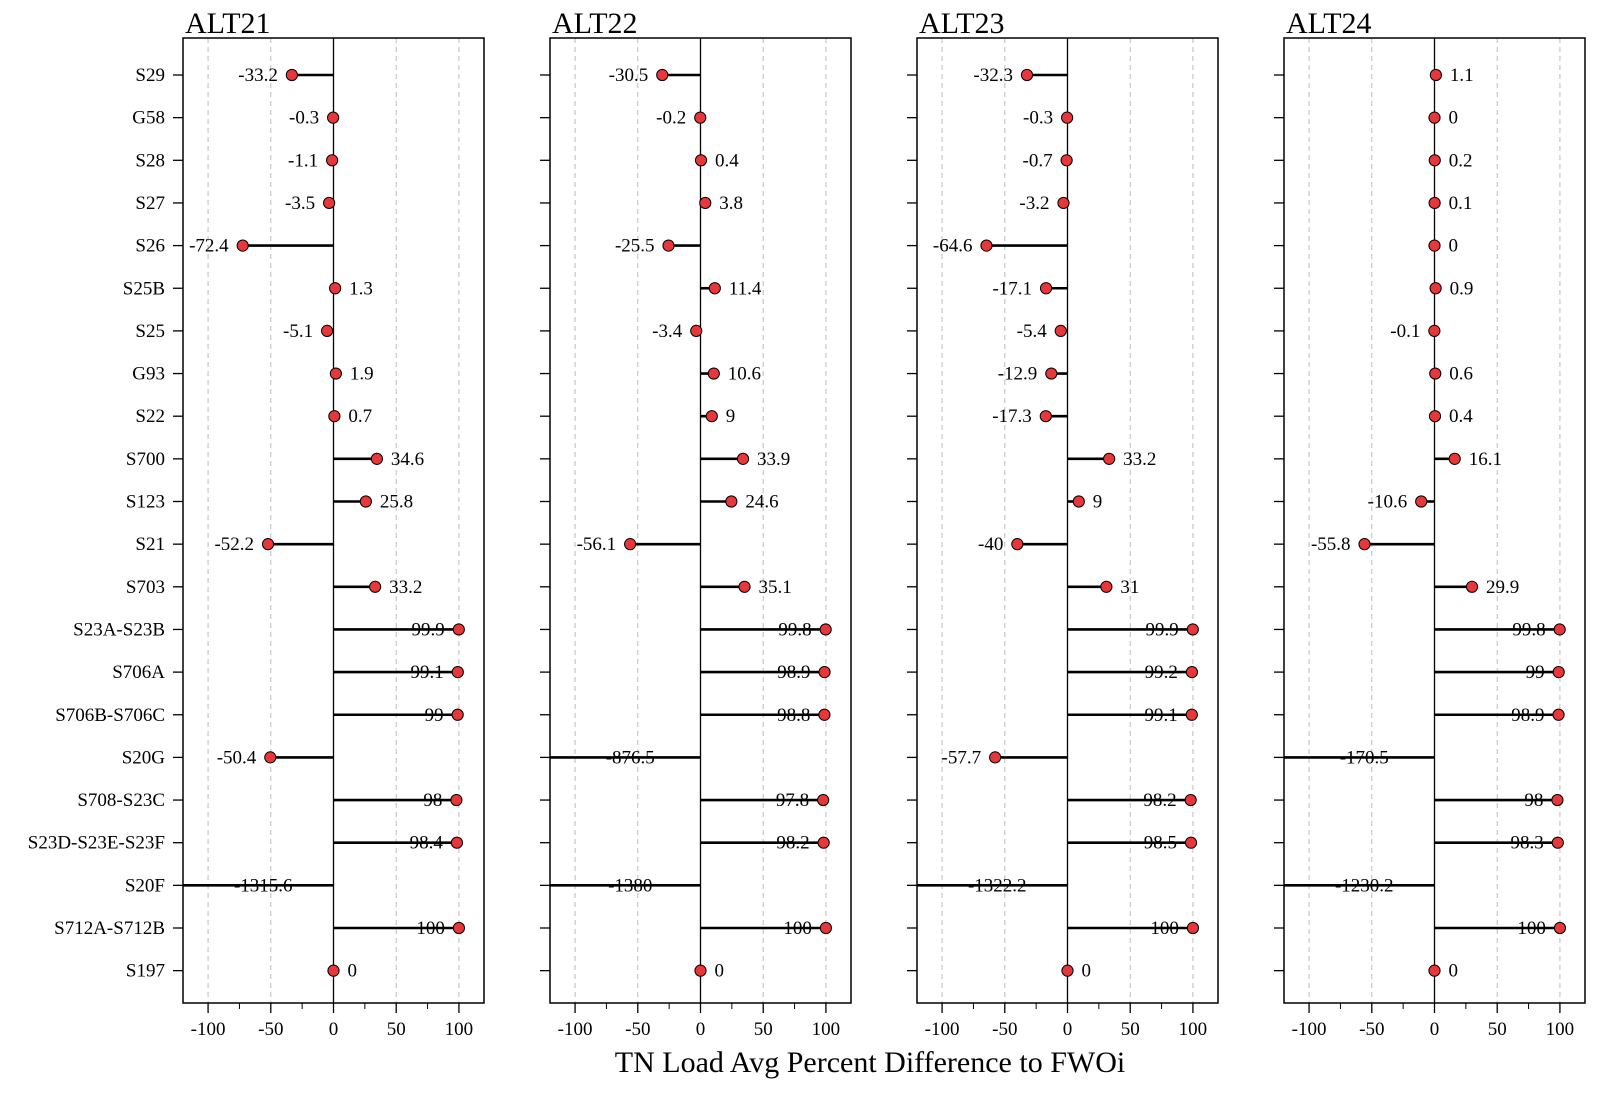  Describe the element at coordinates (208, 1029) in the screenshot. I see `x-tick-label: -100` at that location.